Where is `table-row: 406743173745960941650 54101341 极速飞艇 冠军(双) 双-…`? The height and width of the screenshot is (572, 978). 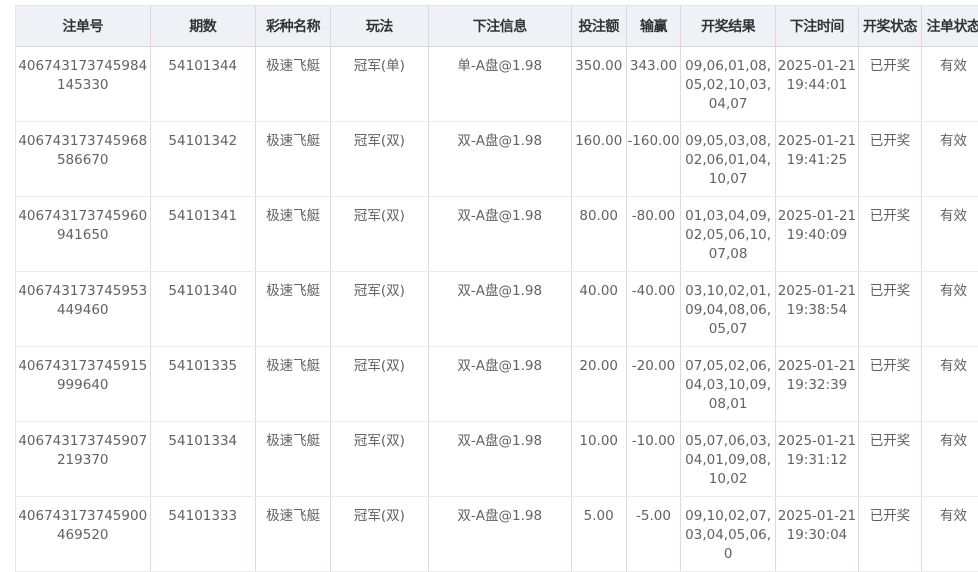 table-row: 406743173745960941650 54101341 极速飞艇 冠军(双) 双-… is located at coordinates (497, 234).